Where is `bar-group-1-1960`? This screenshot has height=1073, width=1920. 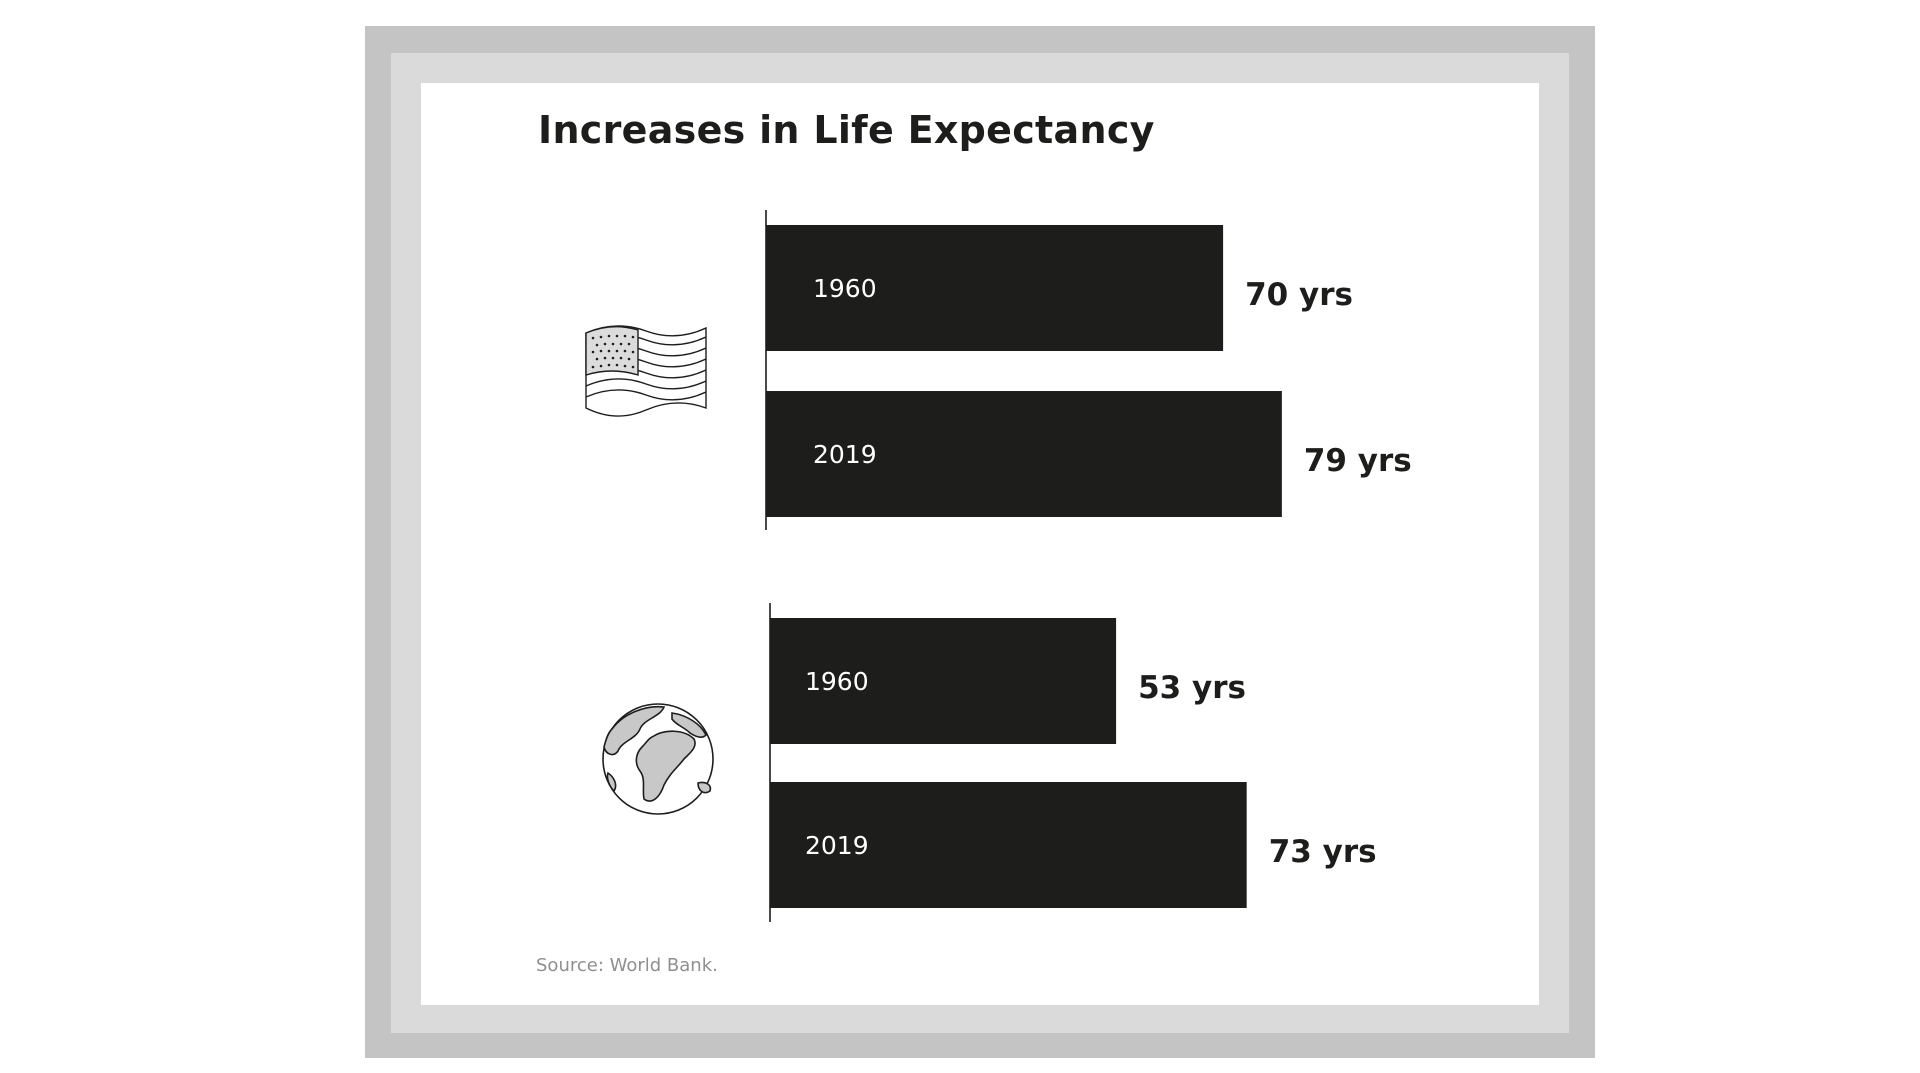
bar-group-1-1960 is located at coordinates (995, 288).